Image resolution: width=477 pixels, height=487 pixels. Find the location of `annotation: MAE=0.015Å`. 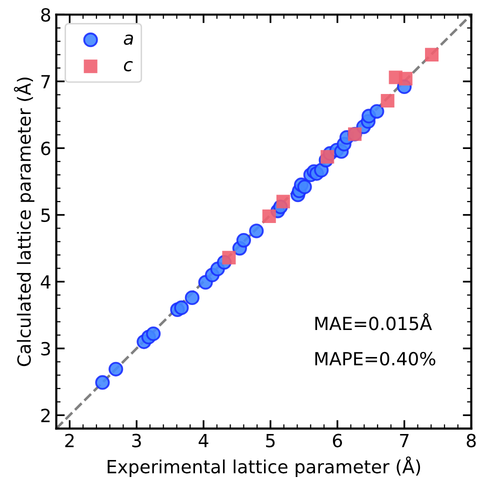

annotation: MAE=0.015Å is located at coordinates (373, 321).